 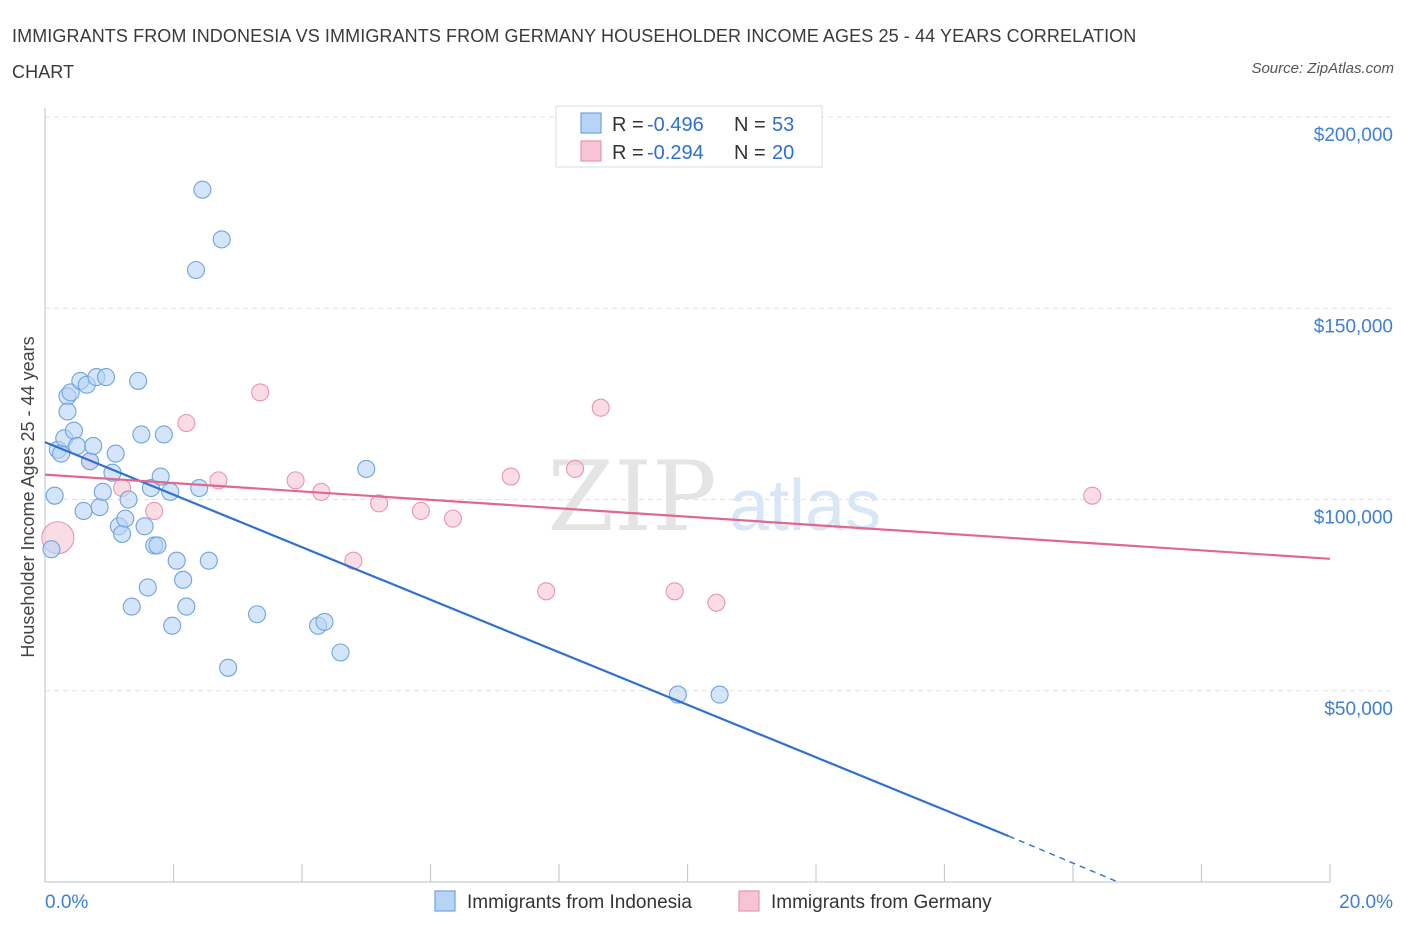 I want to click on legend-swatch-indonesia, so click(x=591, y=123).